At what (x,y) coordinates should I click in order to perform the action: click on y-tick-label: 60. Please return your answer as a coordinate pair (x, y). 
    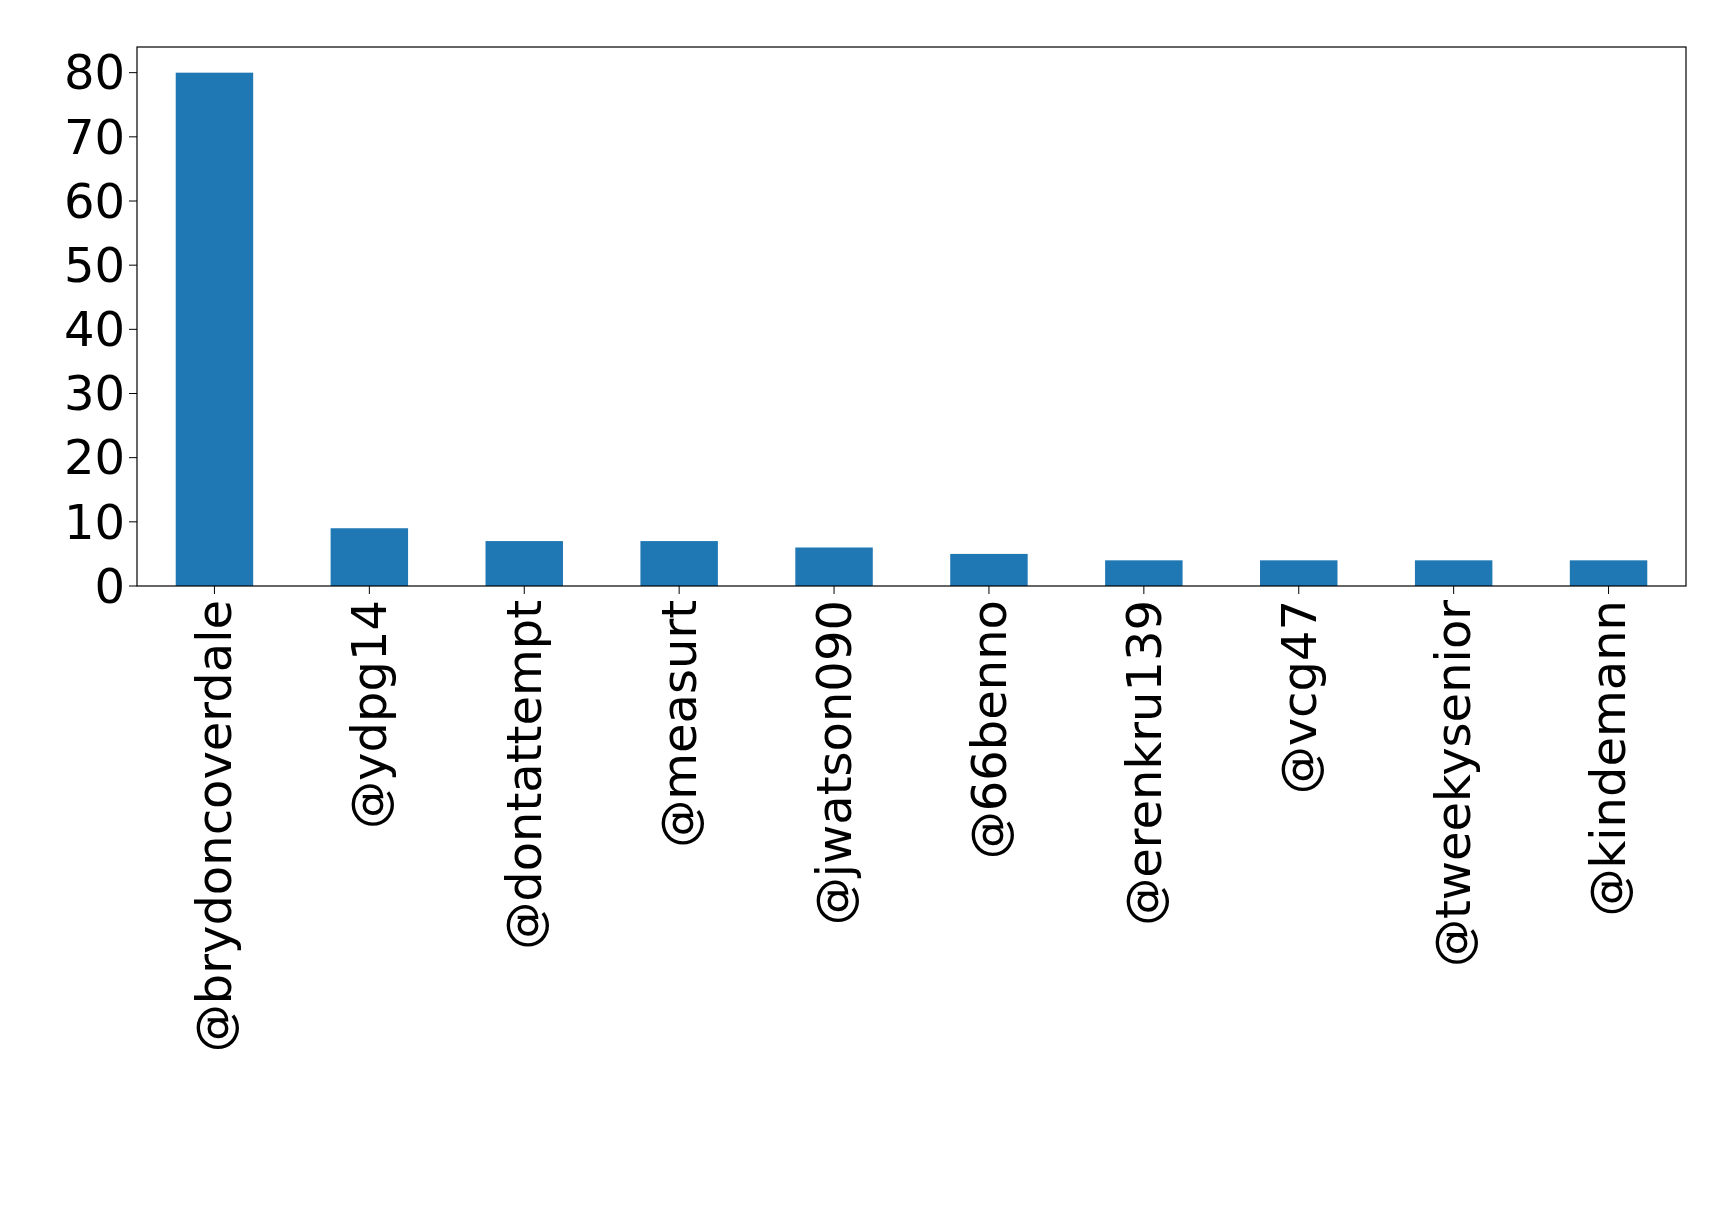
    Looking at the image, I should click on (94, 200).